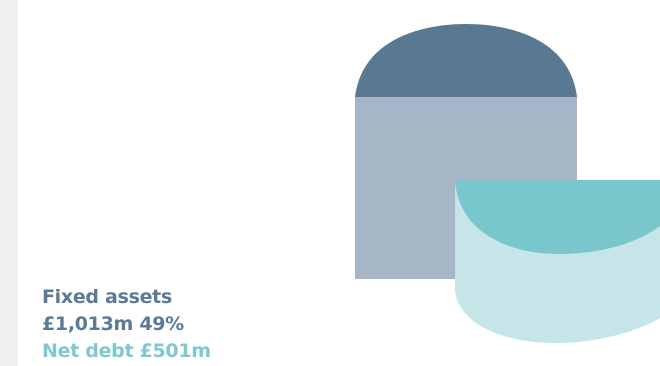  What do you see at coordinates (113, 324) in the screenshot?
I see `fixed-assets-value: £1,013m 49%` at bounding box center [113, 324].